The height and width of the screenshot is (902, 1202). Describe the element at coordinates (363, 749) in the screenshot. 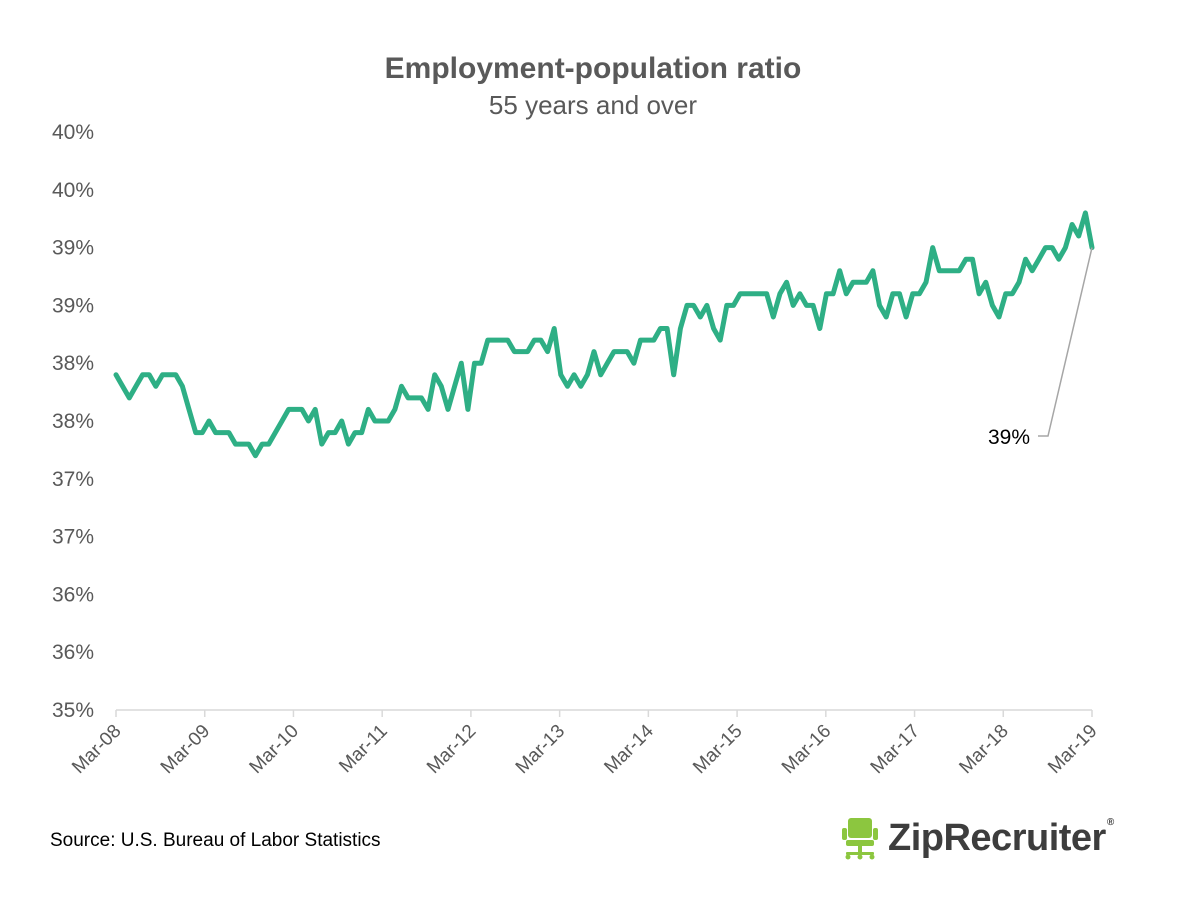

I see `x-tick-label: Mar-11` at that location.